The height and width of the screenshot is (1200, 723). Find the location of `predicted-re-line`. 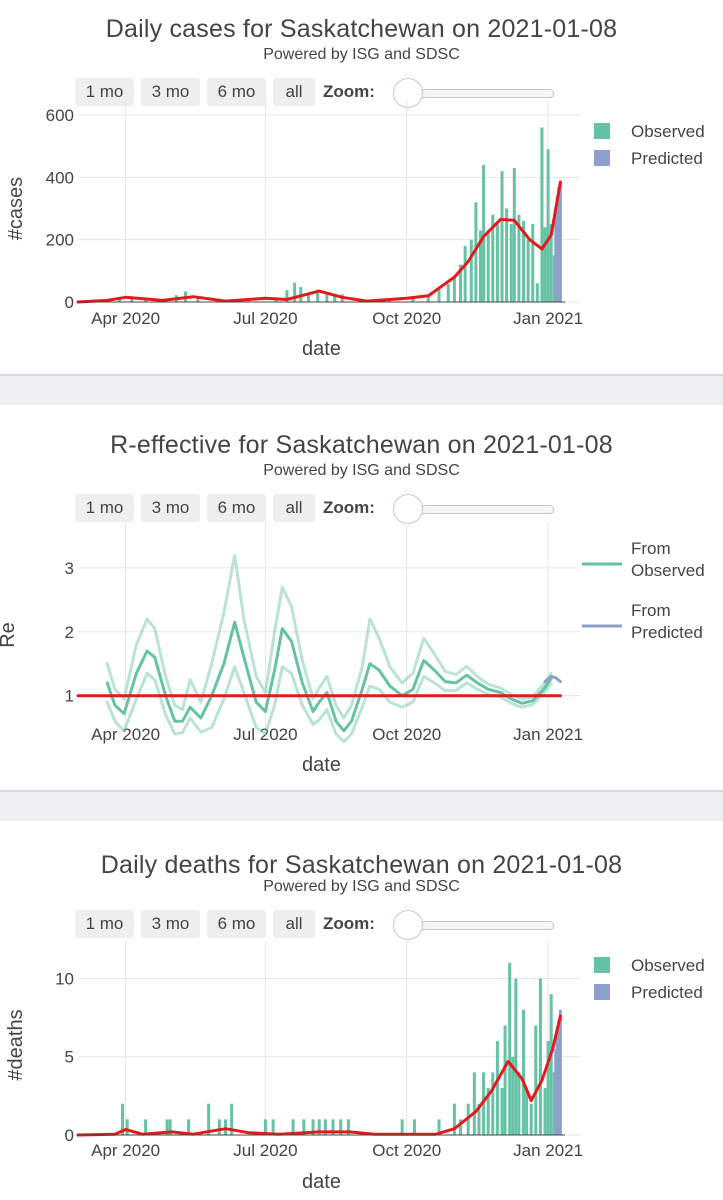

predicted-re-line is located at coordinates (552, 679).